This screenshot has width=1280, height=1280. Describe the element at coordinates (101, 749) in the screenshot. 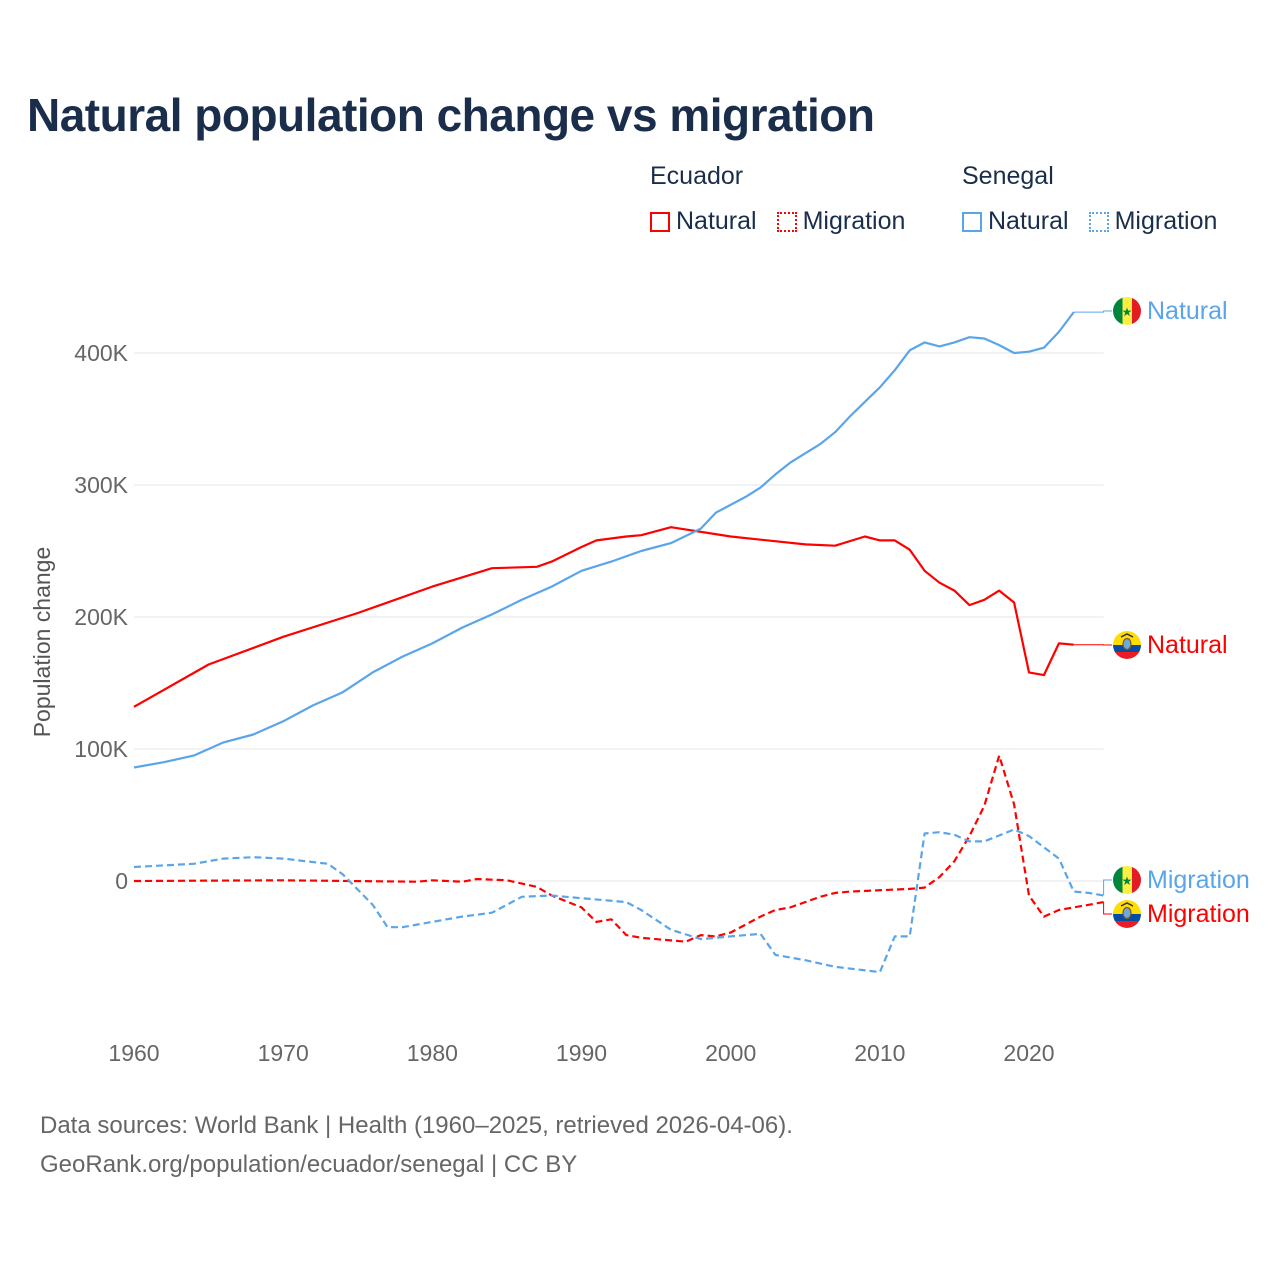

I see `y-tick-label: 100K` at that location.